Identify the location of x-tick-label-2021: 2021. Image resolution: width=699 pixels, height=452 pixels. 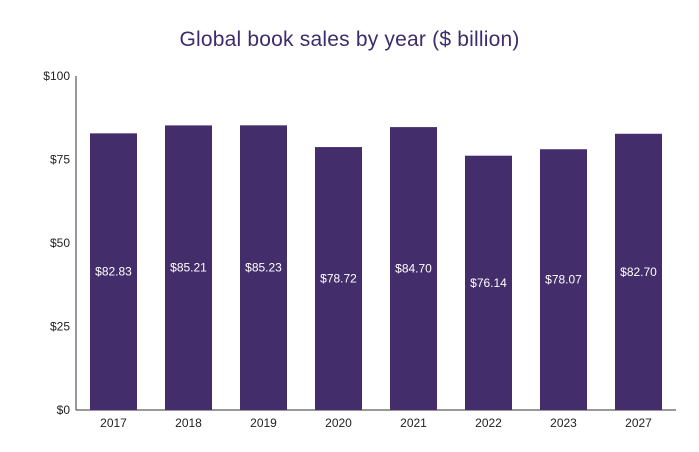
(413, 423).